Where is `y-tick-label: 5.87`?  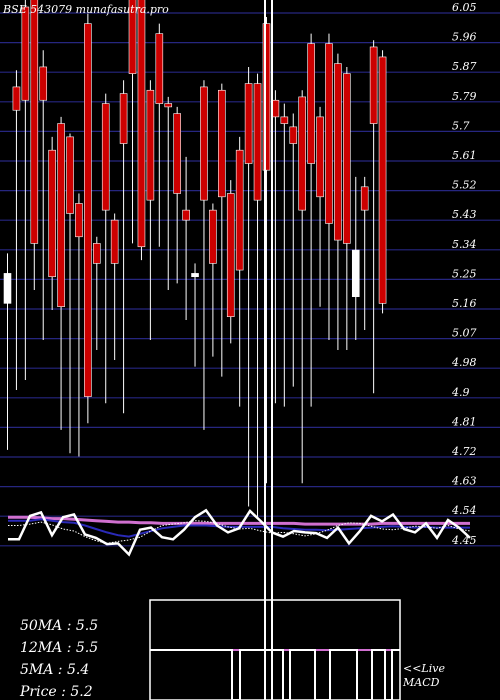
y-tick-label: 5.87 is located at coordinates (464, 66).